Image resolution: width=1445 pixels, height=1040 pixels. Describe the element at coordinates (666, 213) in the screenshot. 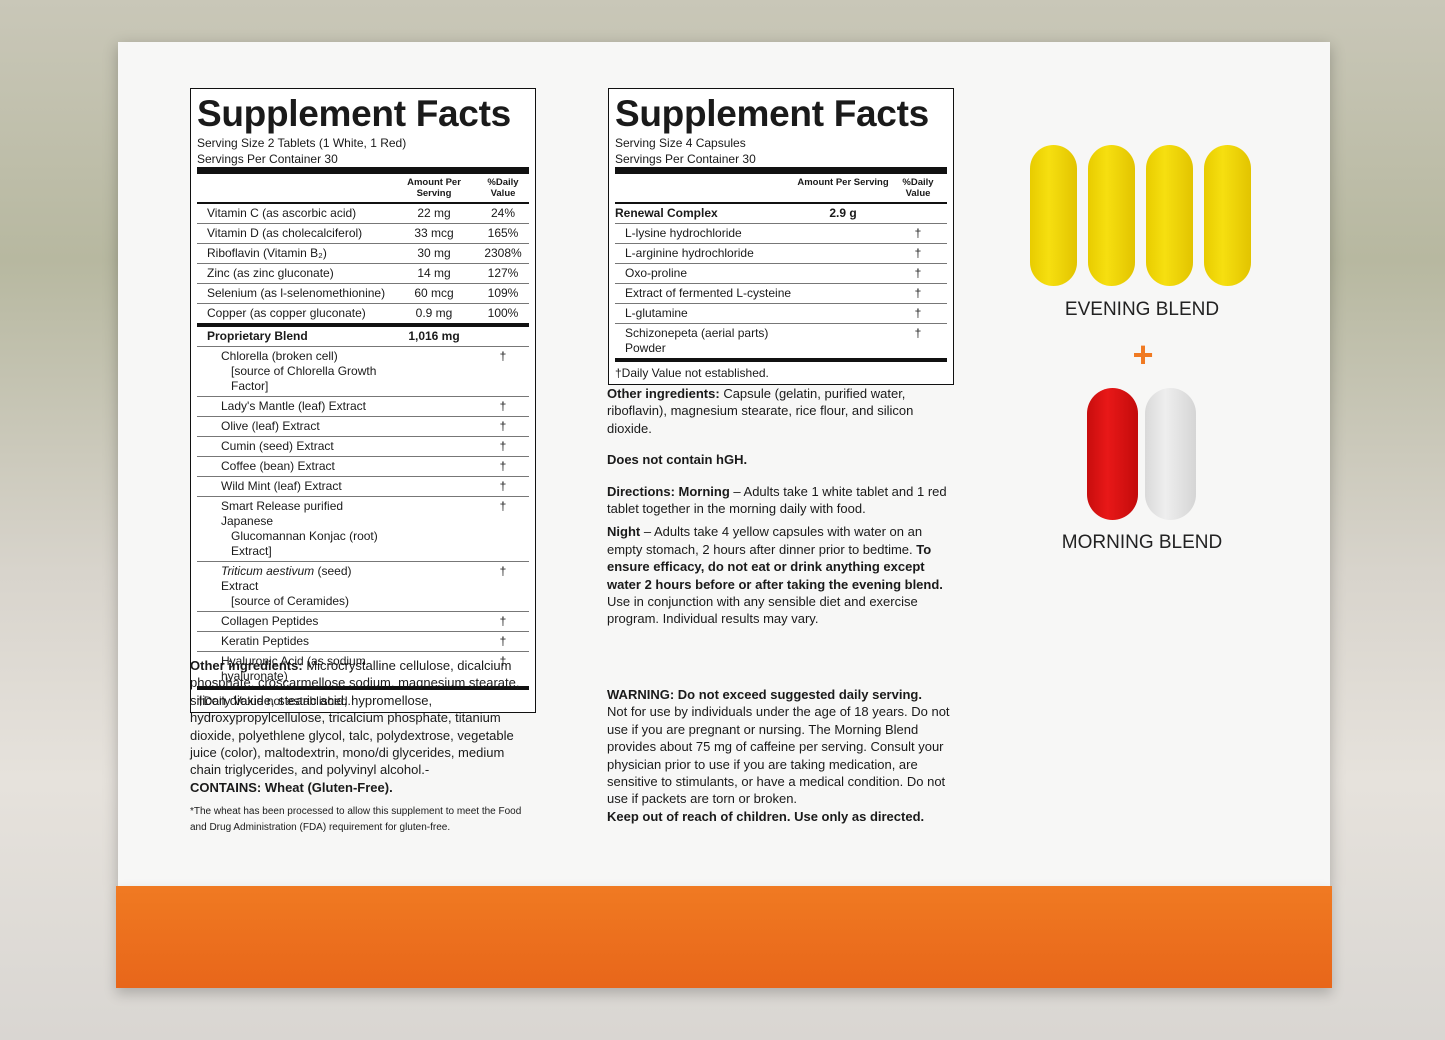

I see `complex-name: Renewal Complex` at that location.